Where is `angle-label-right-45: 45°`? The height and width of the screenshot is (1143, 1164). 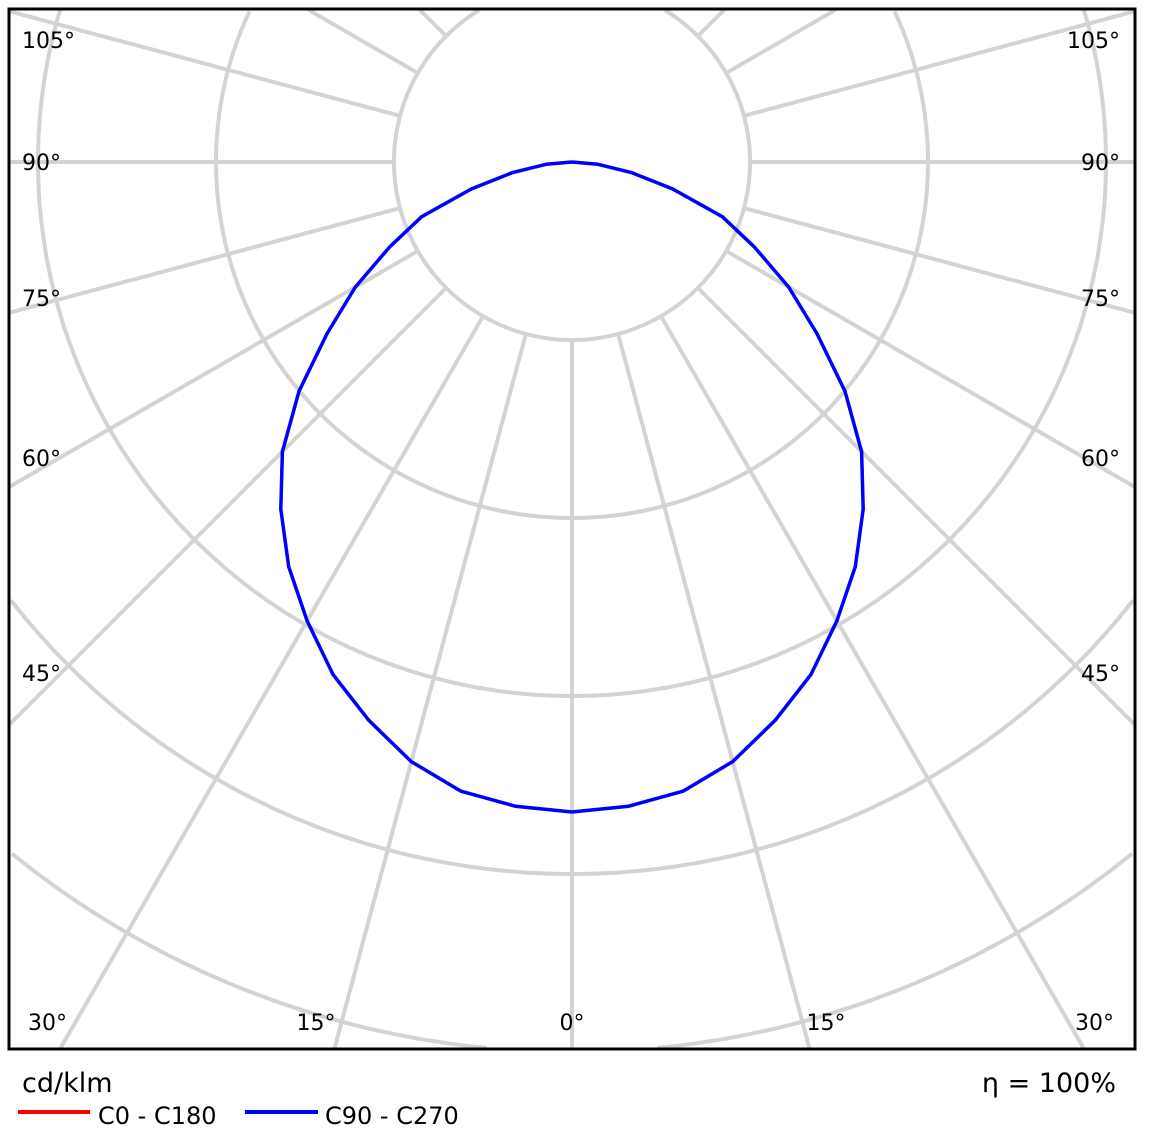
angle-label-right-45: 45° is located at coordinates (1100, 674).